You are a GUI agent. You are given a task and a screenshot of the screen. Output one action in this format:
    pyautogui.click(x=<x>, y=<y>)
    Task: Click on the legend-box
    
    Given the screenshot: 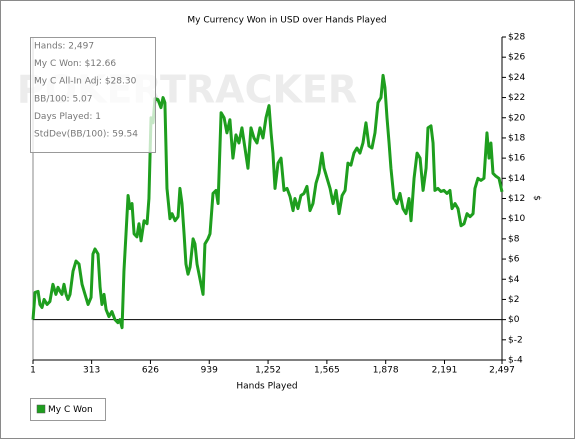 What is the action you would take?
    pyautogui.click(x=68, y=409)
    